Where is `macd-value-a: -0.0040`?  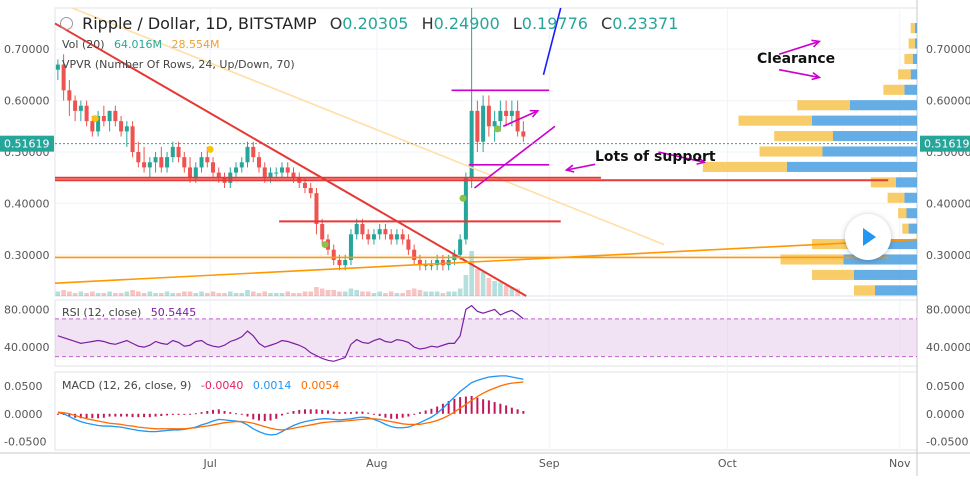 macd-value-a: -0.0040 is located at coordinates (222, 385).